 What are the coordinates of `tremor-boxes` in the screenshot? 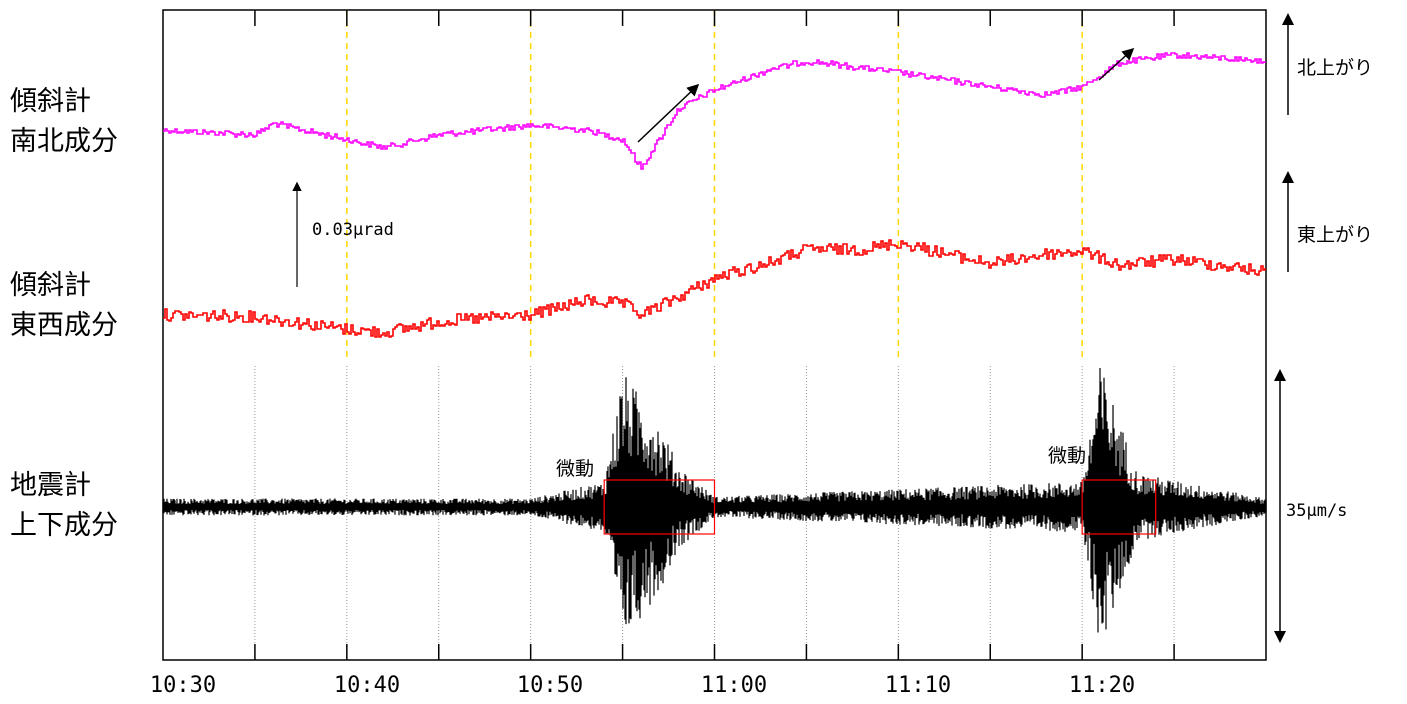 It's located at (880, 507).